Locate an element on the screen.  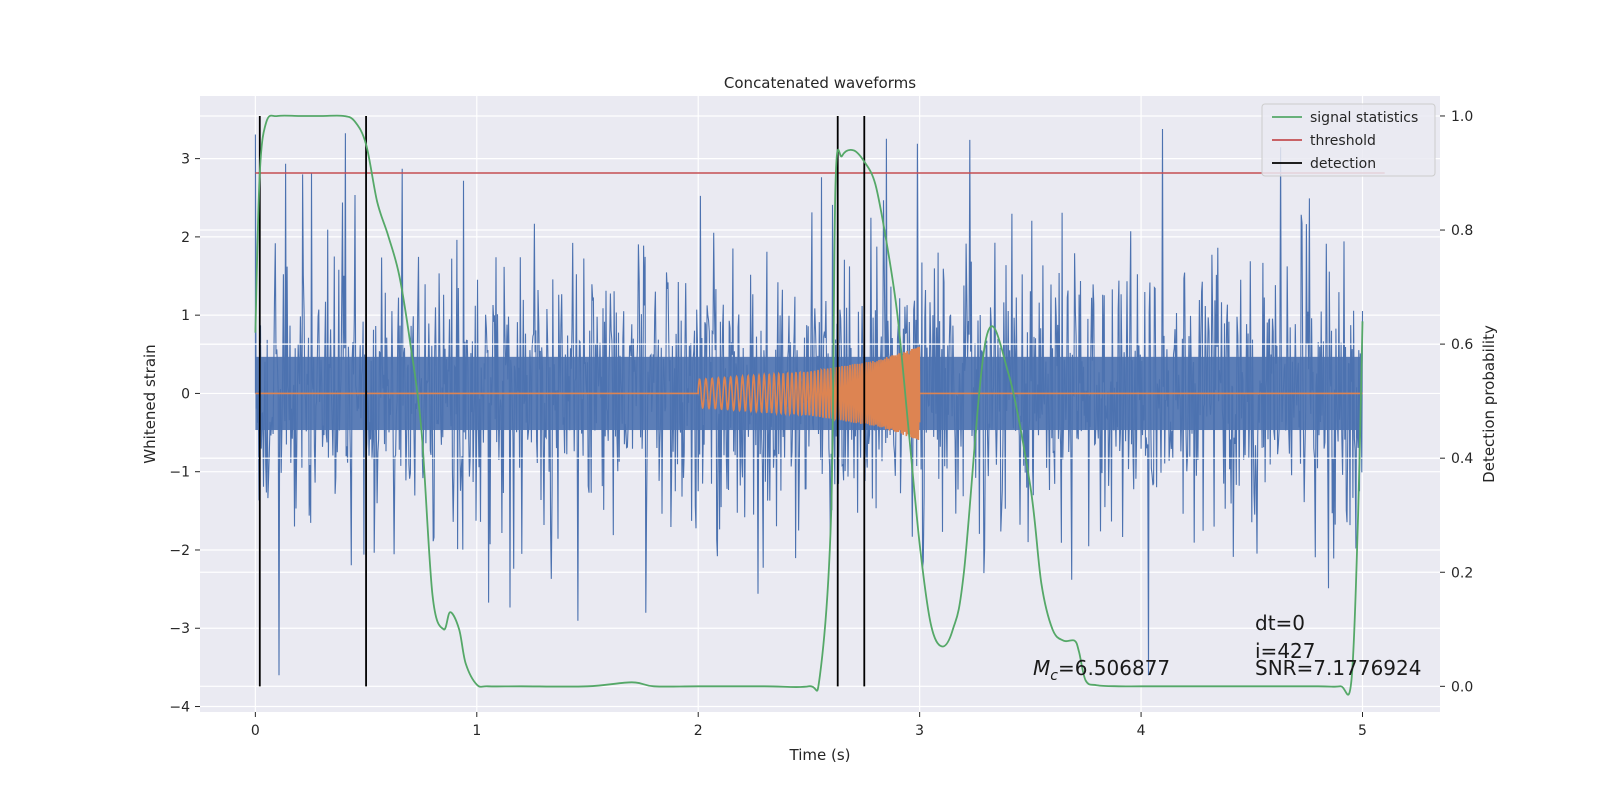
y2-tick-label-5: 1.0 is located at coordinates (1462, 117).